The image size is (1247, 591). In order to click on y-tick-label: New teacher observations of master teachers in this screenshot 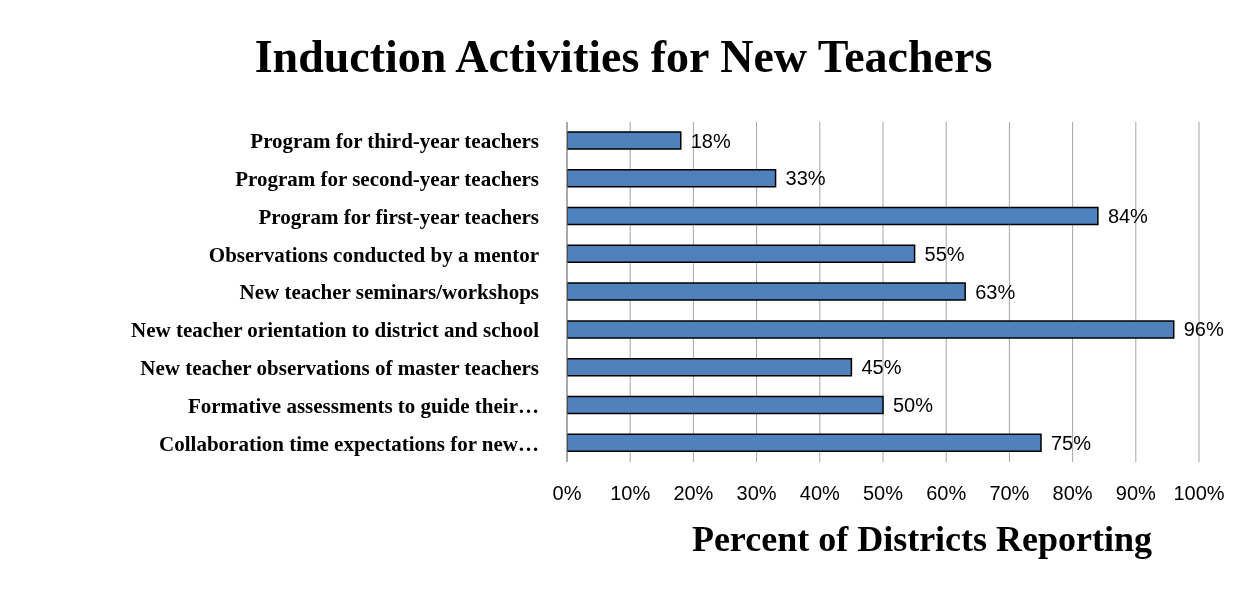, I will do `click(339, 368)`.